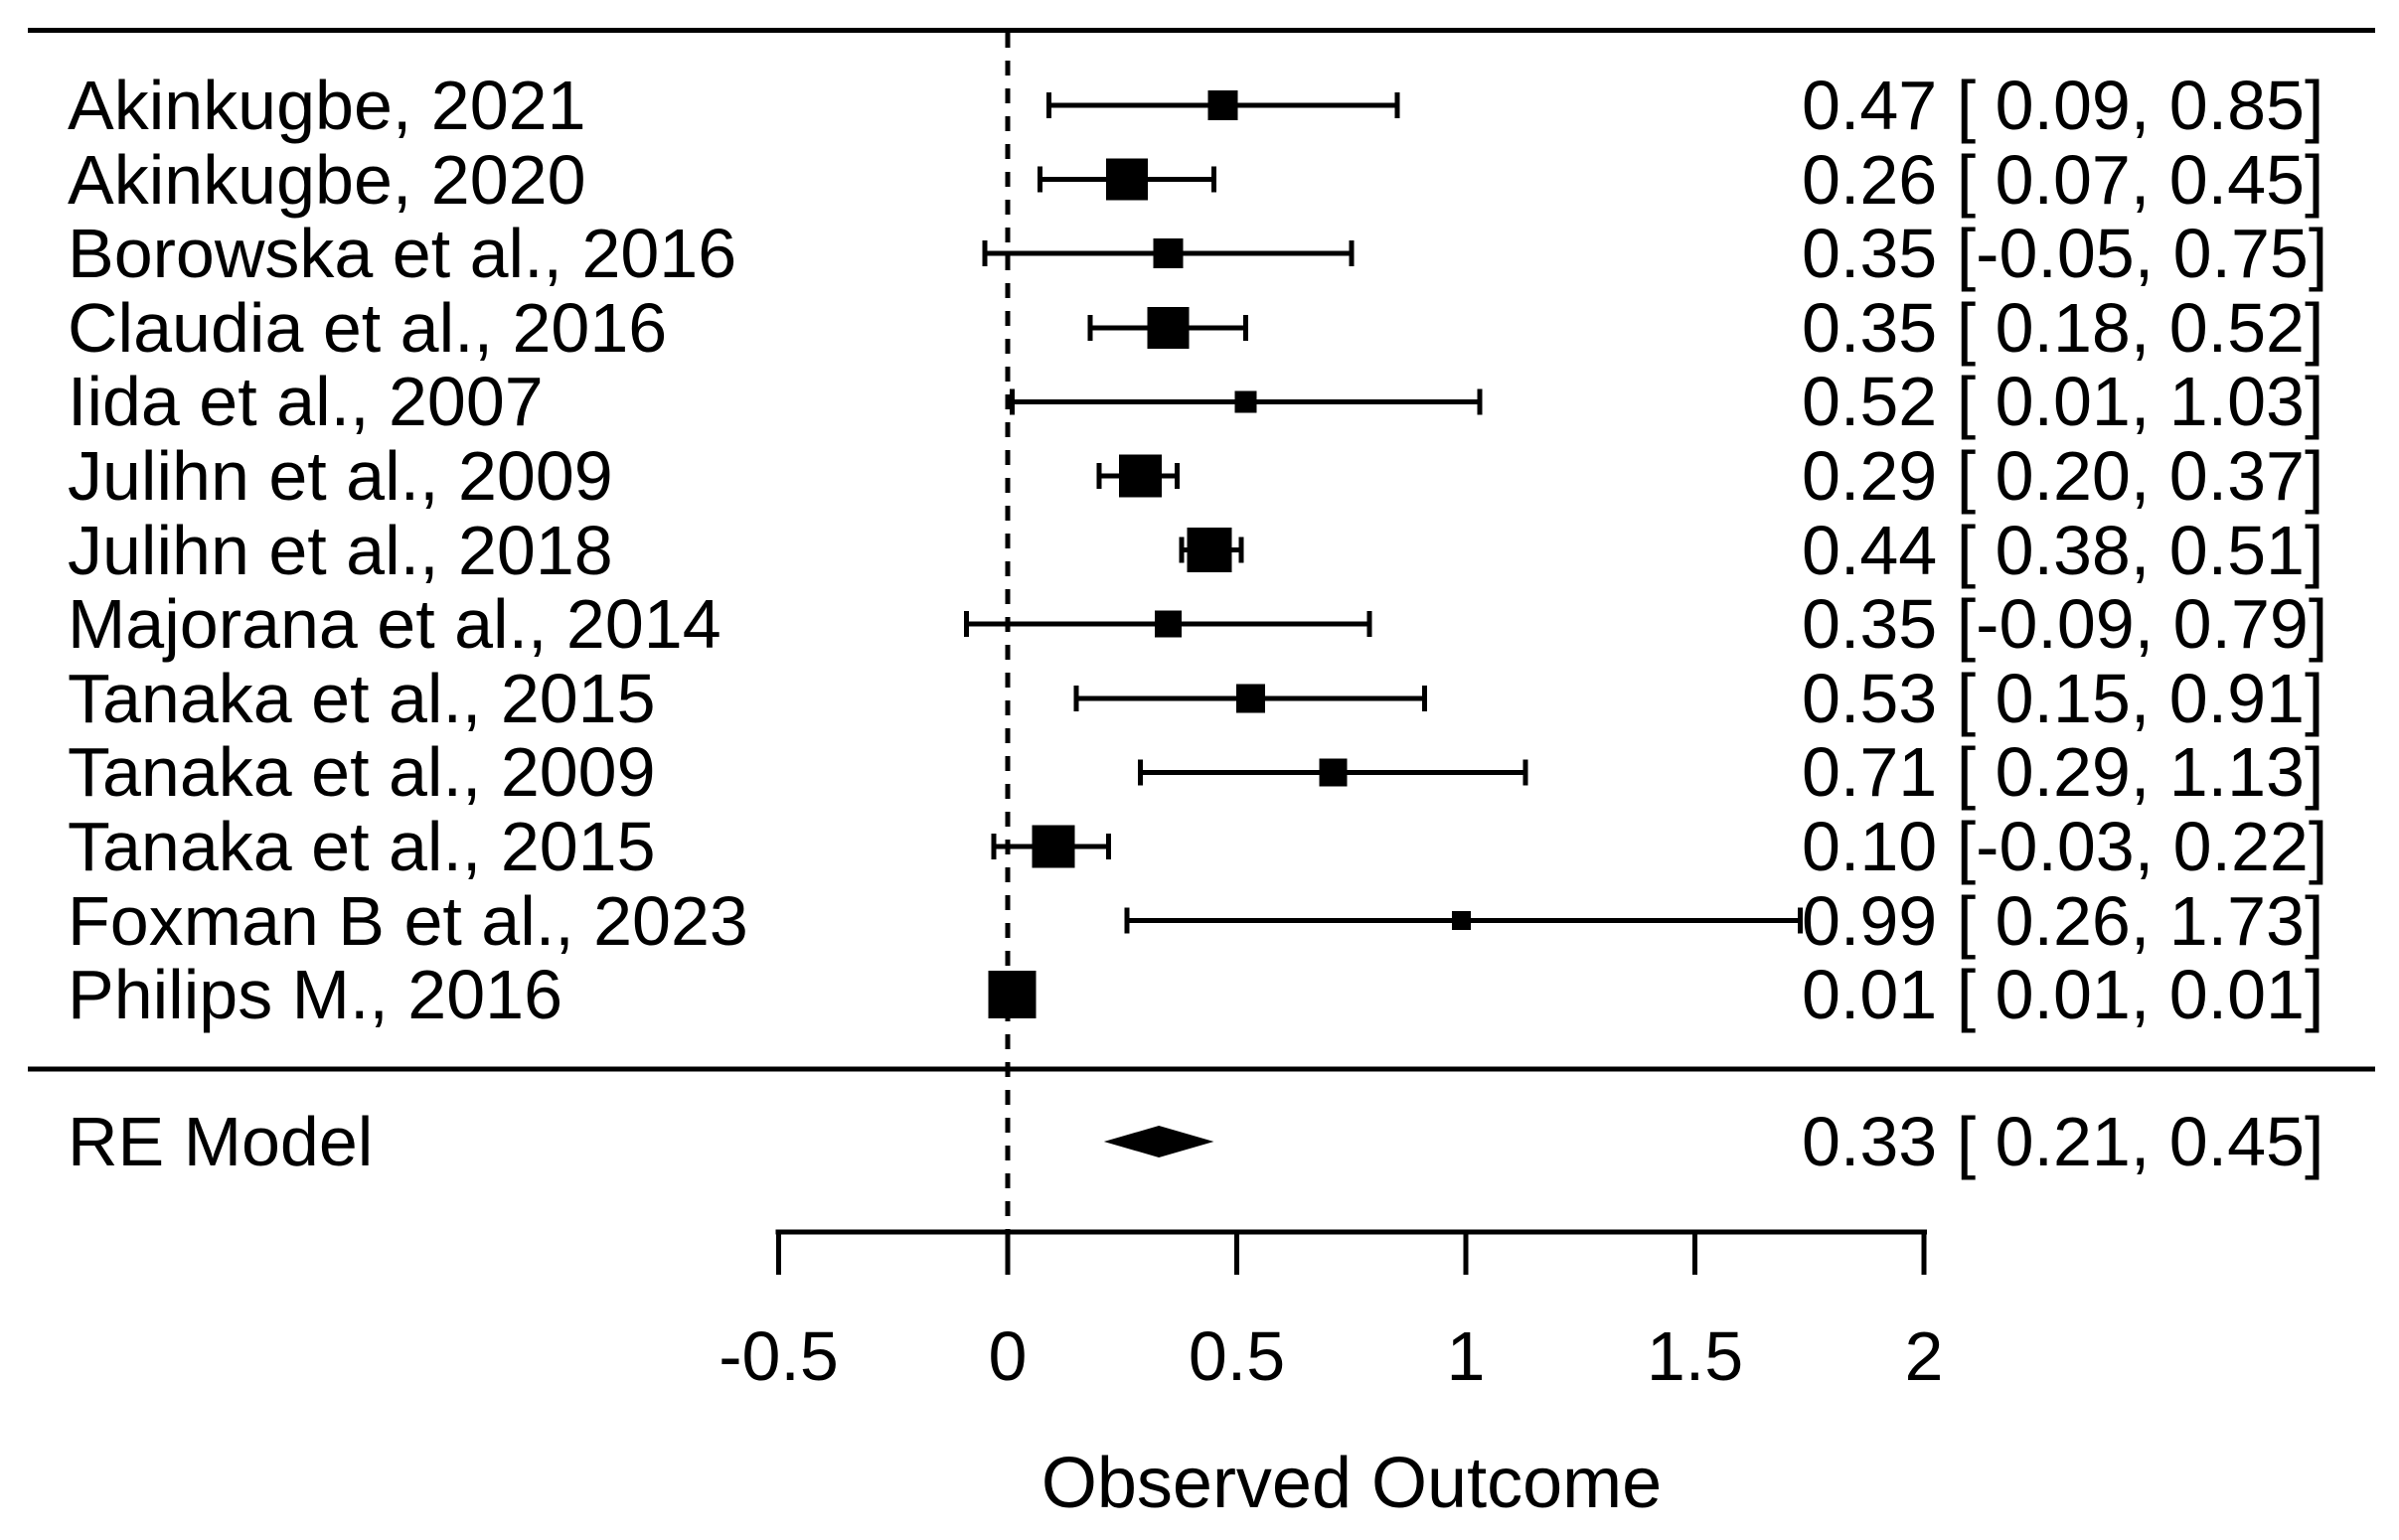 Image resolution: width=2399 pixels, height=1540 pixels. I want to click on study-label: Claudia et al., 2016, so click(368, 327).